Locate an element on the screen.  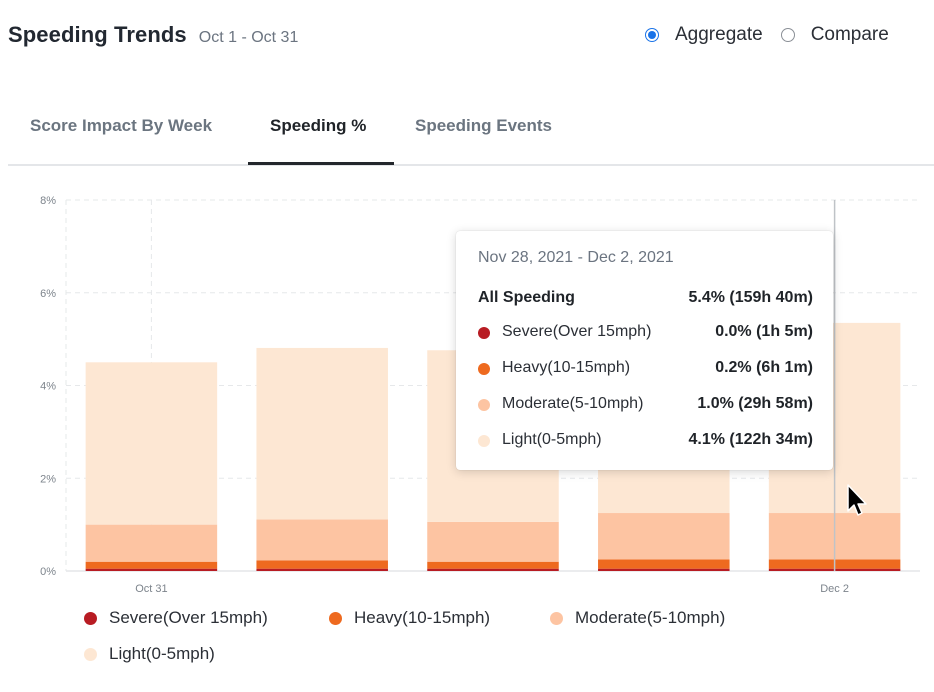
compare-option: Compare is located at coordinates (834, 35).